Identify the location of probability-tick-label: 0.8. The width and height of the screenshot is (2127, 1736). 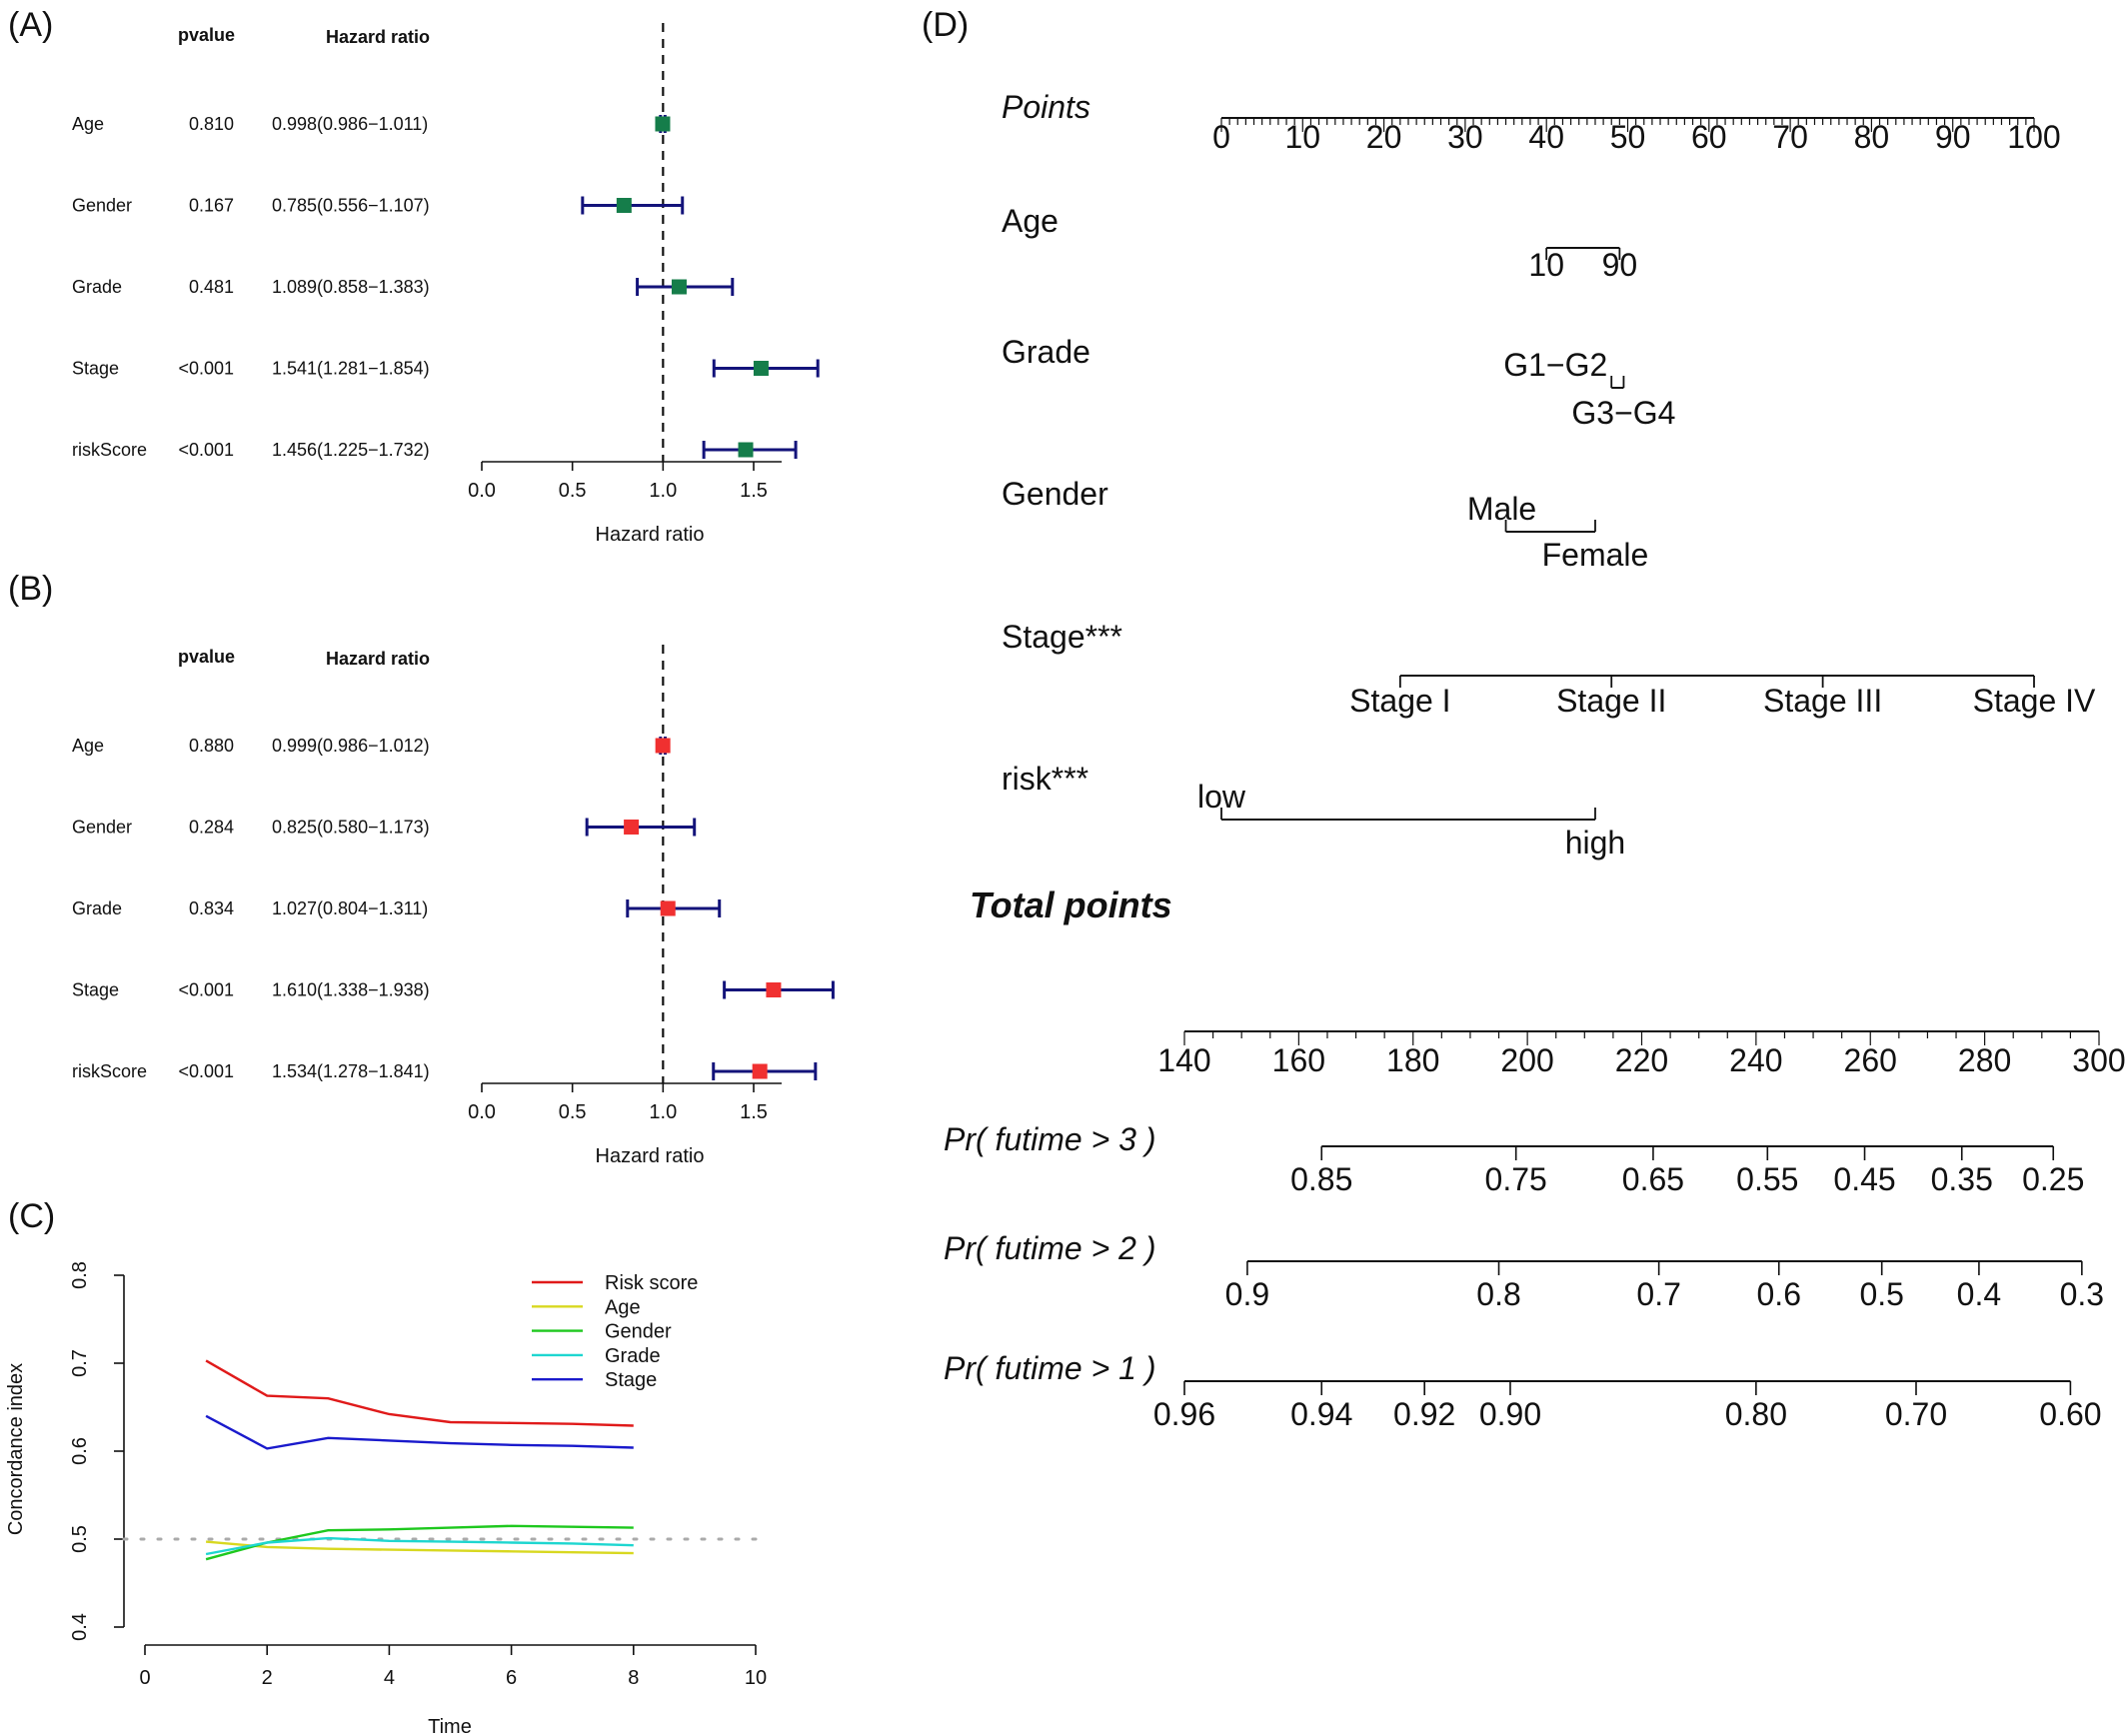
(1498, 1294).